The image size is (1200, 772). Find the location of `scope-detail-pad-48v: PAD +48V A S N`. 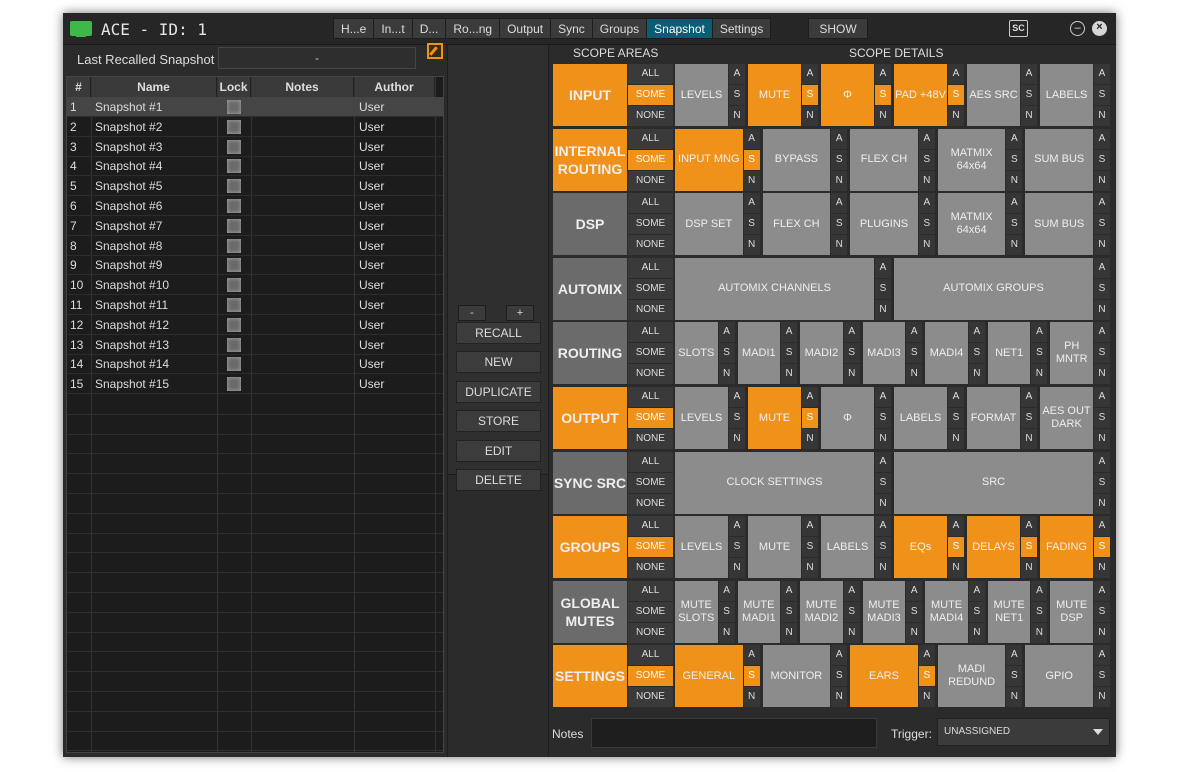

scope-detail-pad-48v: PAD +48V A S N is located at coordinates (929, 95).